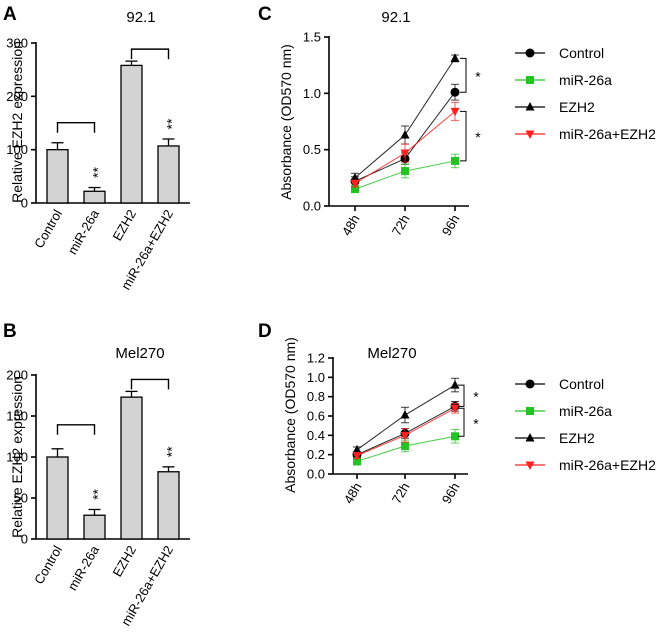  Describe the element at coordinates (139, 353) in the screenshot. I see `panel-b-title: Mel270` at that location.